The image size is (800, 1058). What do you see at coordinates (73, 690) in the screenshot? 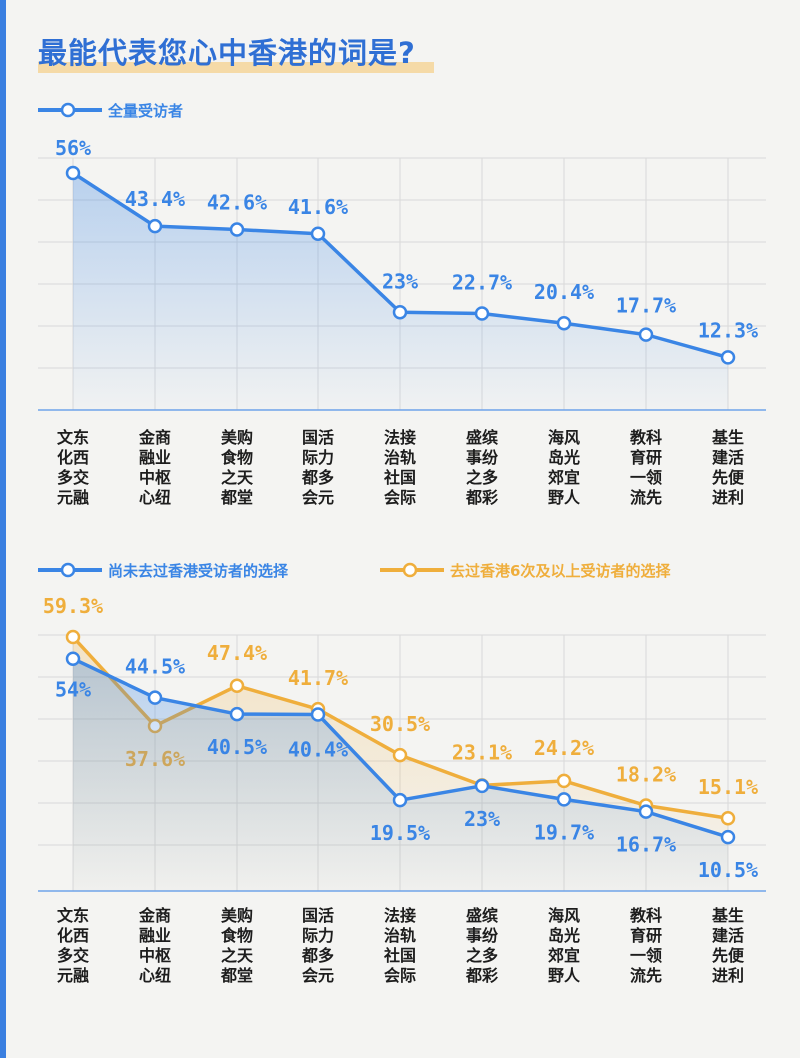
I see `data-label: 54%` at bounding box center [73, 690].